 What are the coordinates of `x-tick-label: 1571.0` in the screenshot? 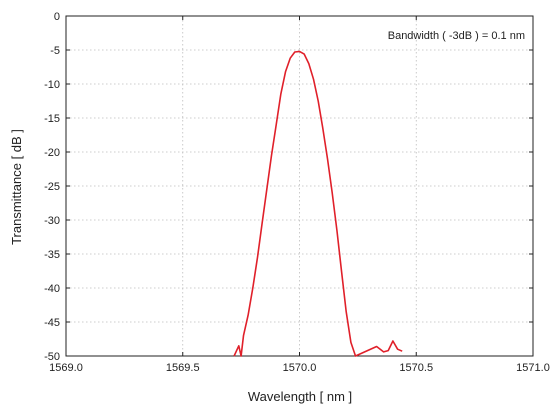 It's located at (533, 368).